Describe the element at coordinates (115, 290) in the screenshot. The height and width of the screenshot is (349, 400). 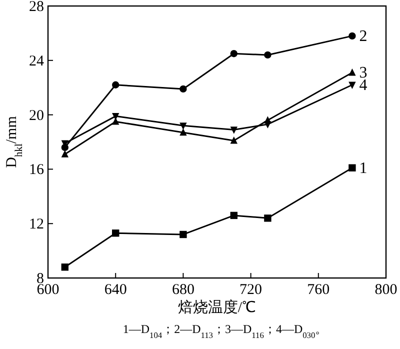
I see `x-tick-label: 640` at that location.